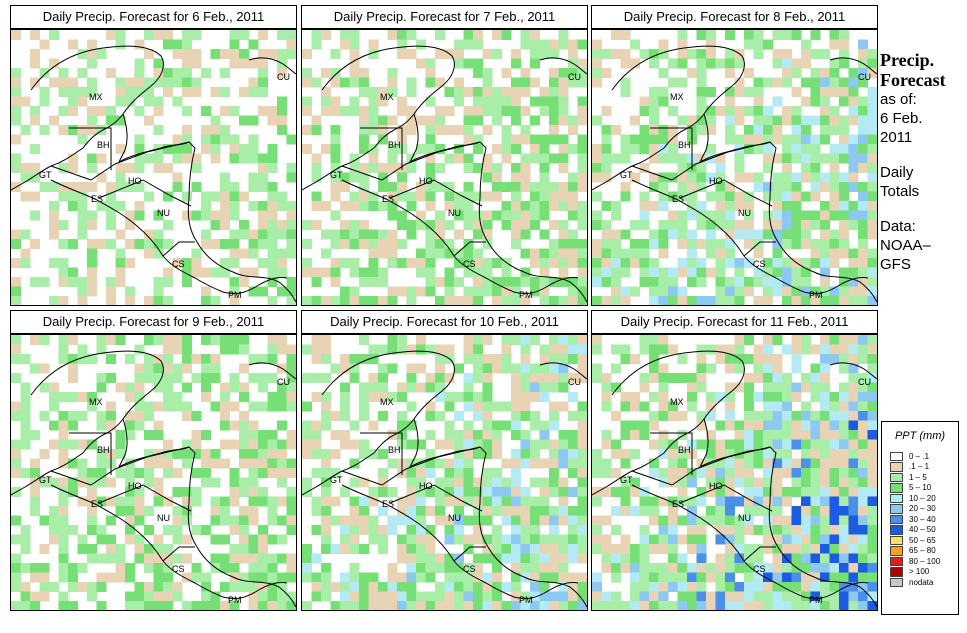 The width and height of the screenshot is (967, 633). I want to click on legend-label: 20 – 30, so click(922, 509).